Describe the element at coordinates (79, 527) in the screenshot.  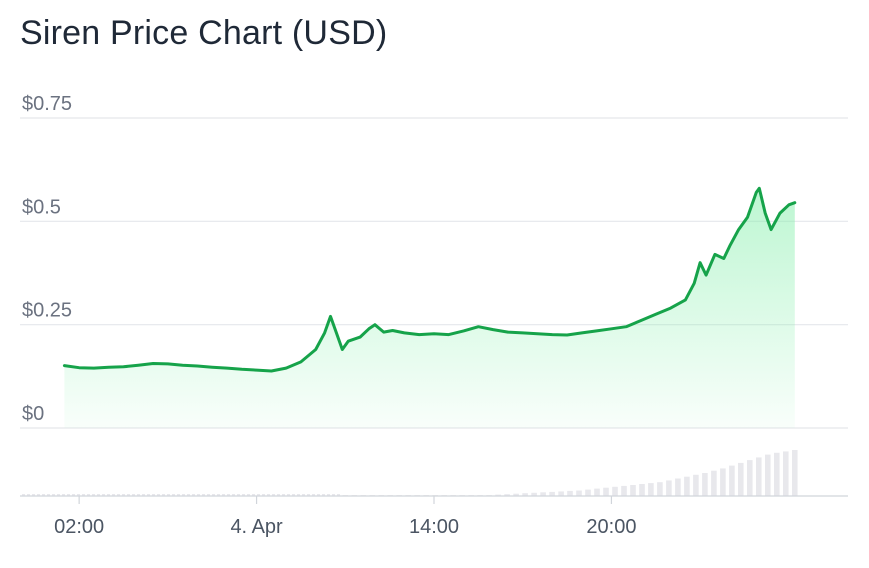
I see `x-tick-label: 02:00` at that location.